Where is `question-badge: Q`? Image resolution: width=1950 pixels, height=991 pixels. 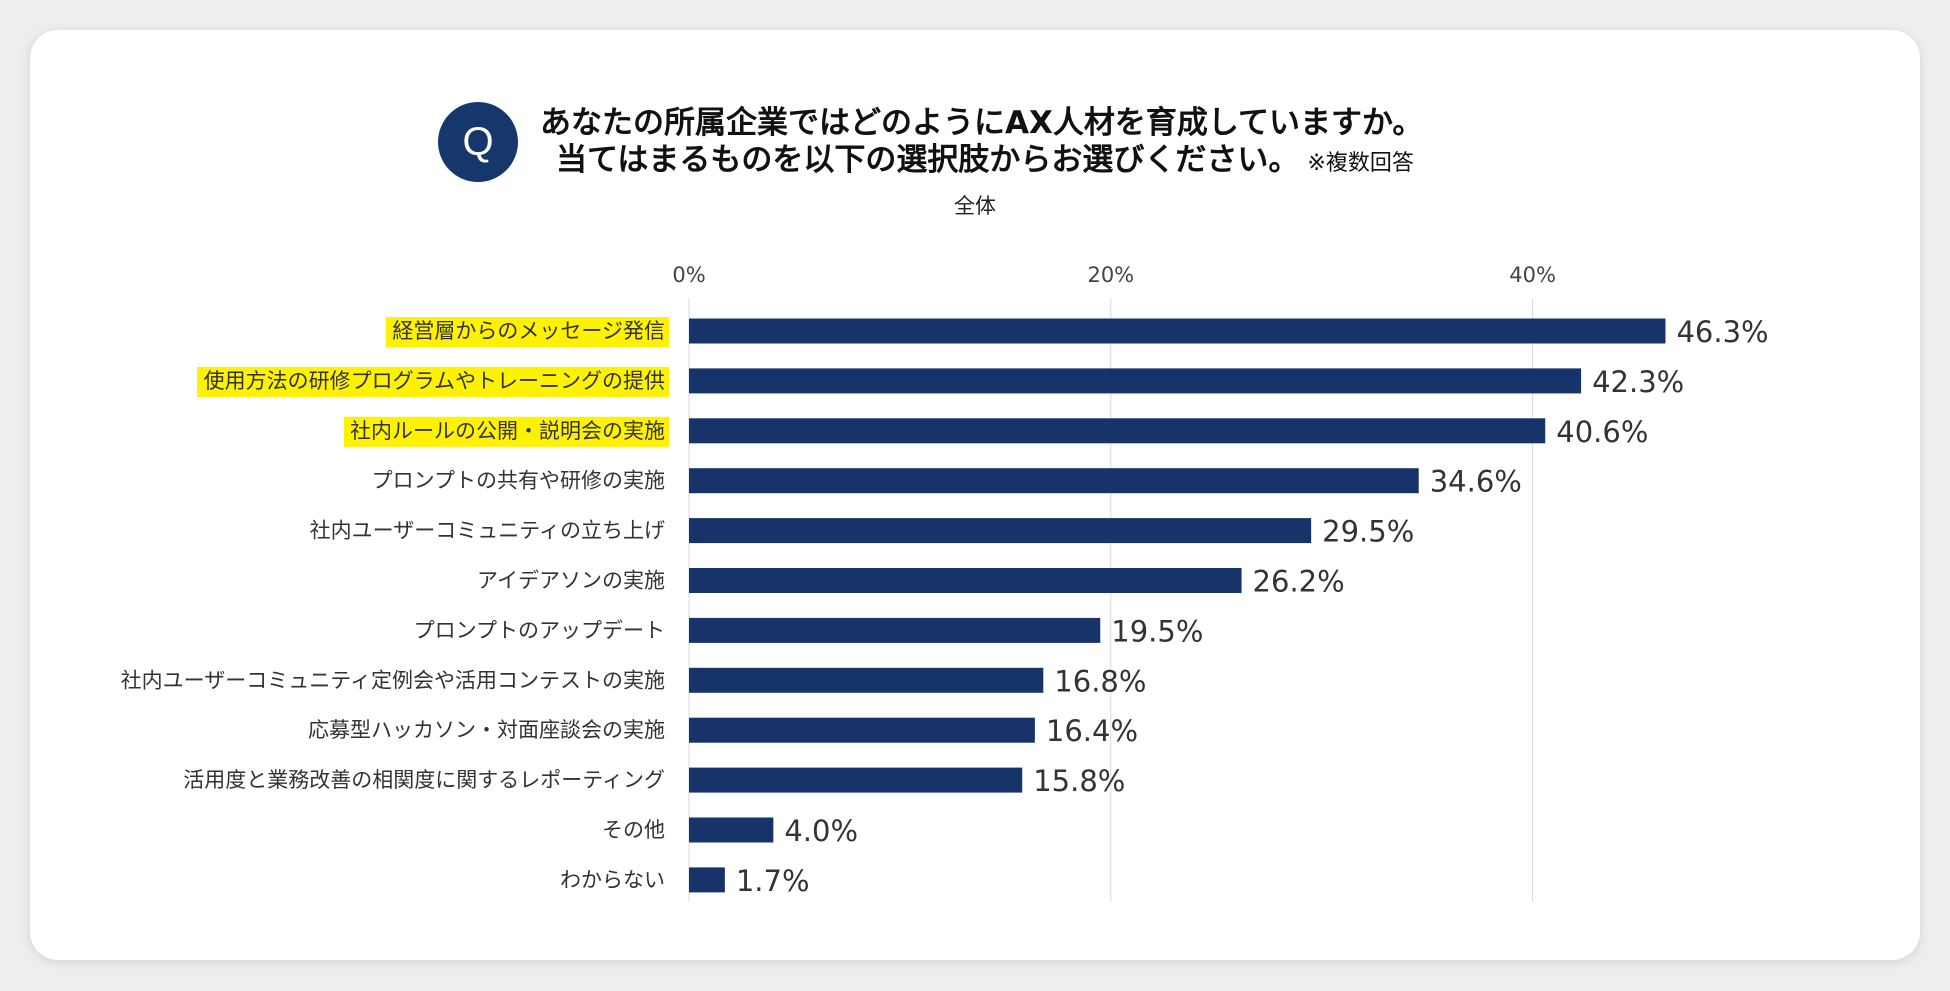
question-badge: Q is located at coordinates (478, 142).